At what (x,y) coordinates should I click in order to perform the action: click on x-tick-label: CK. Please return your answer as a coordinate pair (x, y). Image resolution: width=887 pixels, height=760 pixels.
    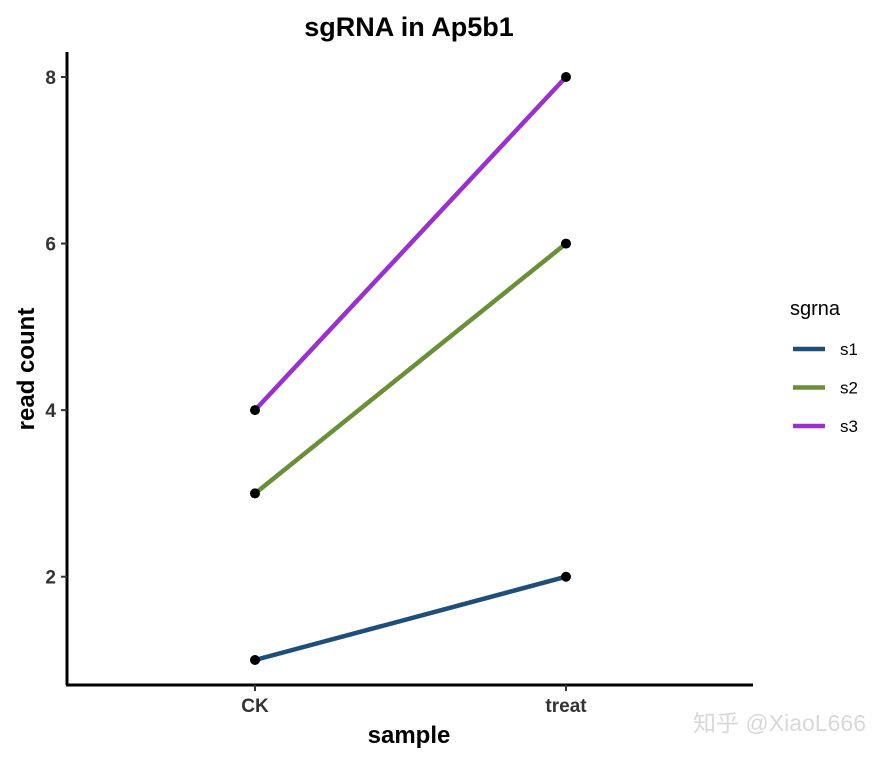
    Looking at the image, I should click on (255, 706).